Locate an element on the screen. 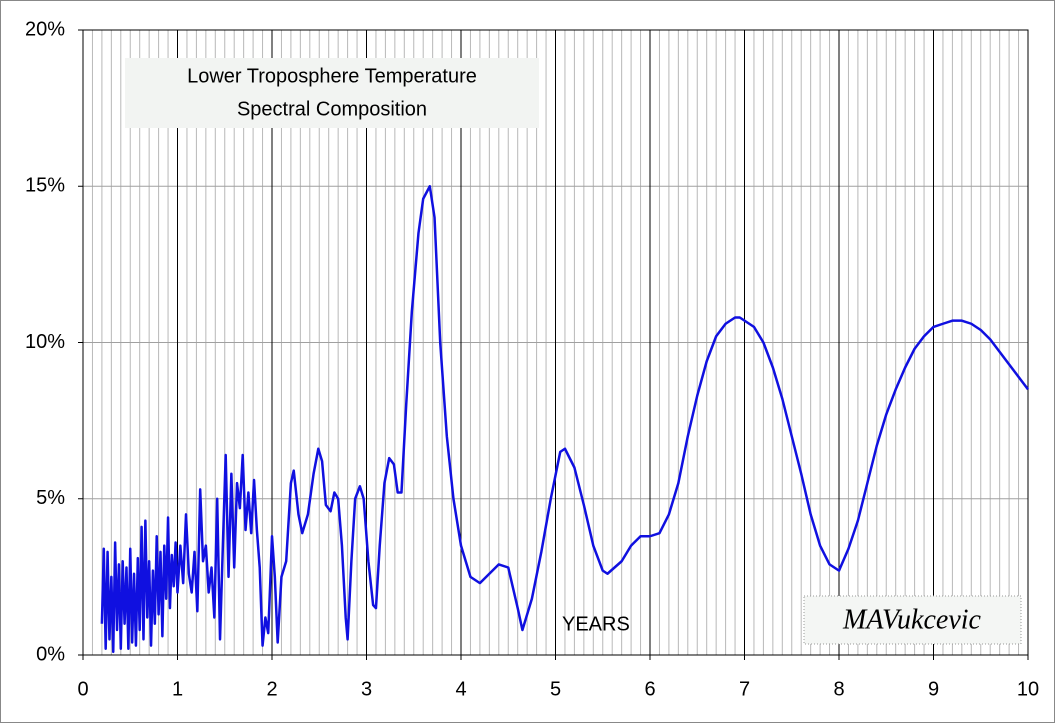 The height and width of the screenshot is (728, 1055). y-tick-label: 15% is located at coordinates (45, 186).